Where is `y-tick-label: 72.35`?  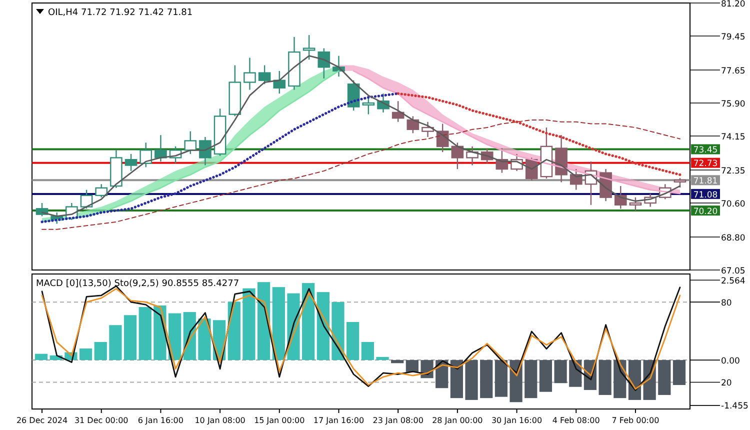
y-tick-label: 72.35 is located at coordinates (733, 171).